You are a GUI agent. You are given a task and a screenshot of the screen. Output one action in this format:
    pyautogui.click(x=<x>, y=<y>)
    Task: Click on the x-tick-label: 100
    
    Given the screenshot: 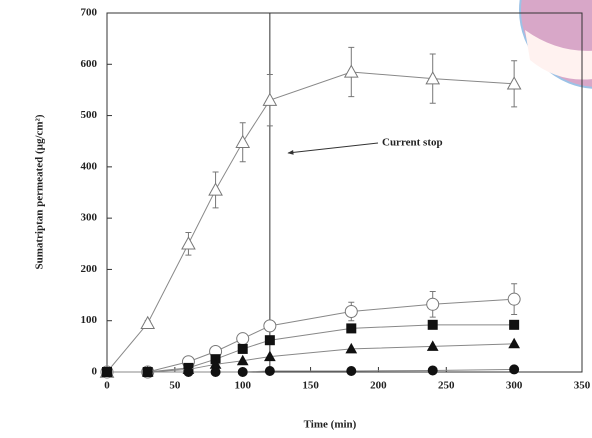 What is the action you would take?
    pyautogui.click(x=242, y=386)
    